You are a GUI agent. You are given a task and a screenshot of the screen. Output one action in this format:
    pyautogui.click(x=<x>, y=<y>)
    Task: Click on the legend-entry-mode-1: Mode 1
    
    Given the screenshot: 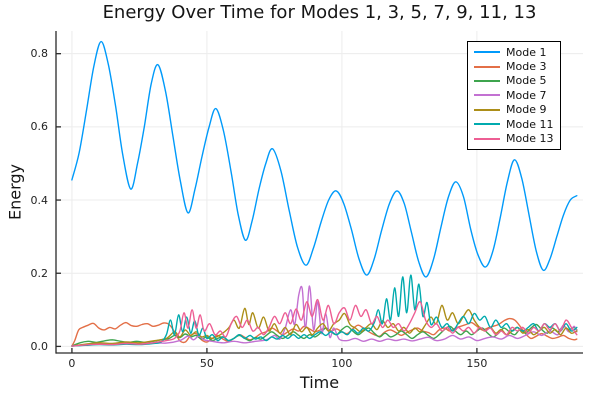 What is the action you would take?
    pyautogui.click(x=513, y=52)
    